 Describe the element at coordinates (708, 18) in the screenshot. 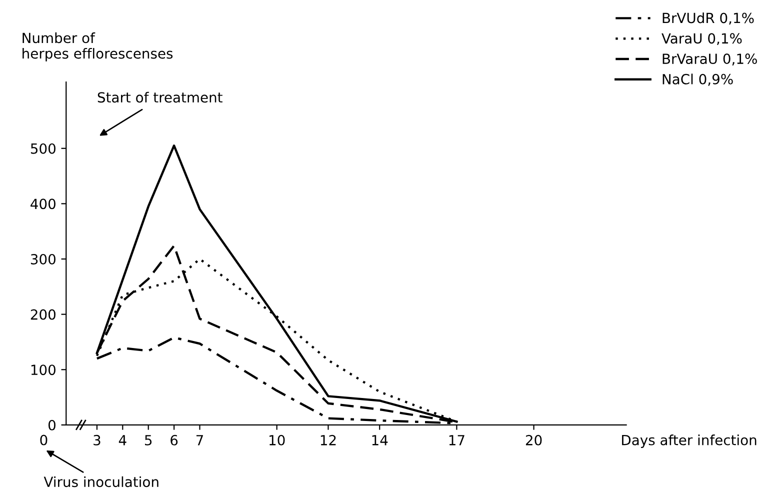

I see `legend-label: BrVUdR 0,1%` at that location.